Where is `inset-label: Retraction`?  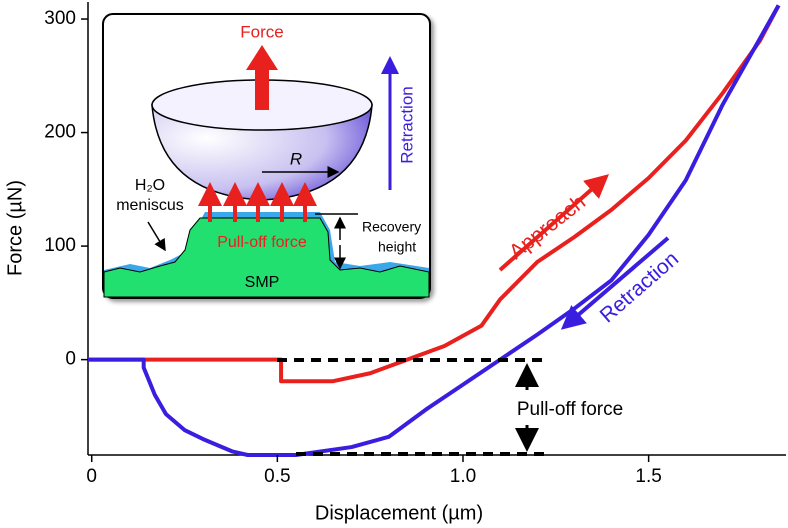
inset-label: Retraction is located at coordinates (406, 124).